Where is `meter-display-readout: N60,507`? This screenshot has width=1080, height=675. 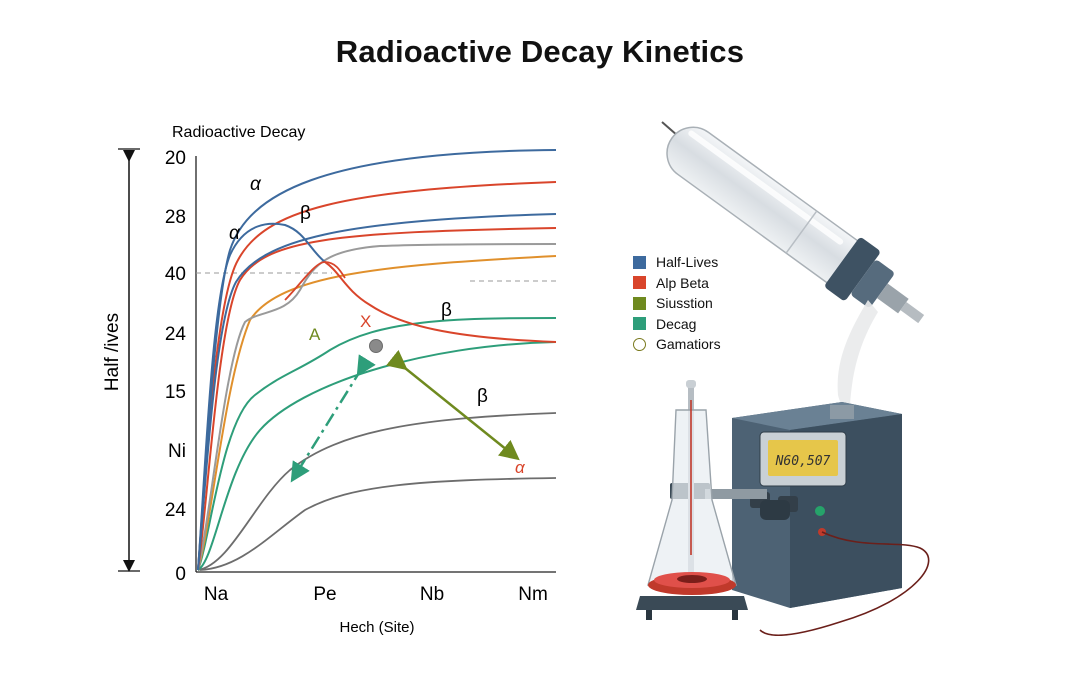
meter-display-readout: N60,507 is located at coordinates (803, 461).